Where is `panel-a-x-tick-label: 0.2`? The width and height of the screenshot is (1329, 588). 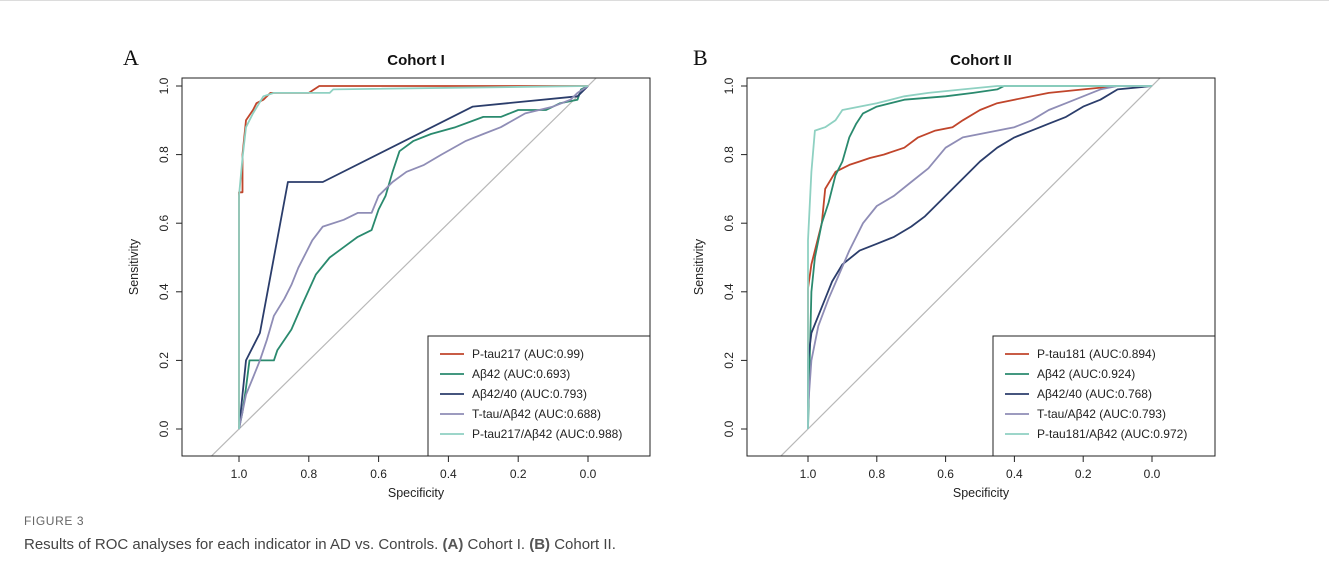 panel-a-x-tick-label: 0.2 is located at coordinates (518, 474).